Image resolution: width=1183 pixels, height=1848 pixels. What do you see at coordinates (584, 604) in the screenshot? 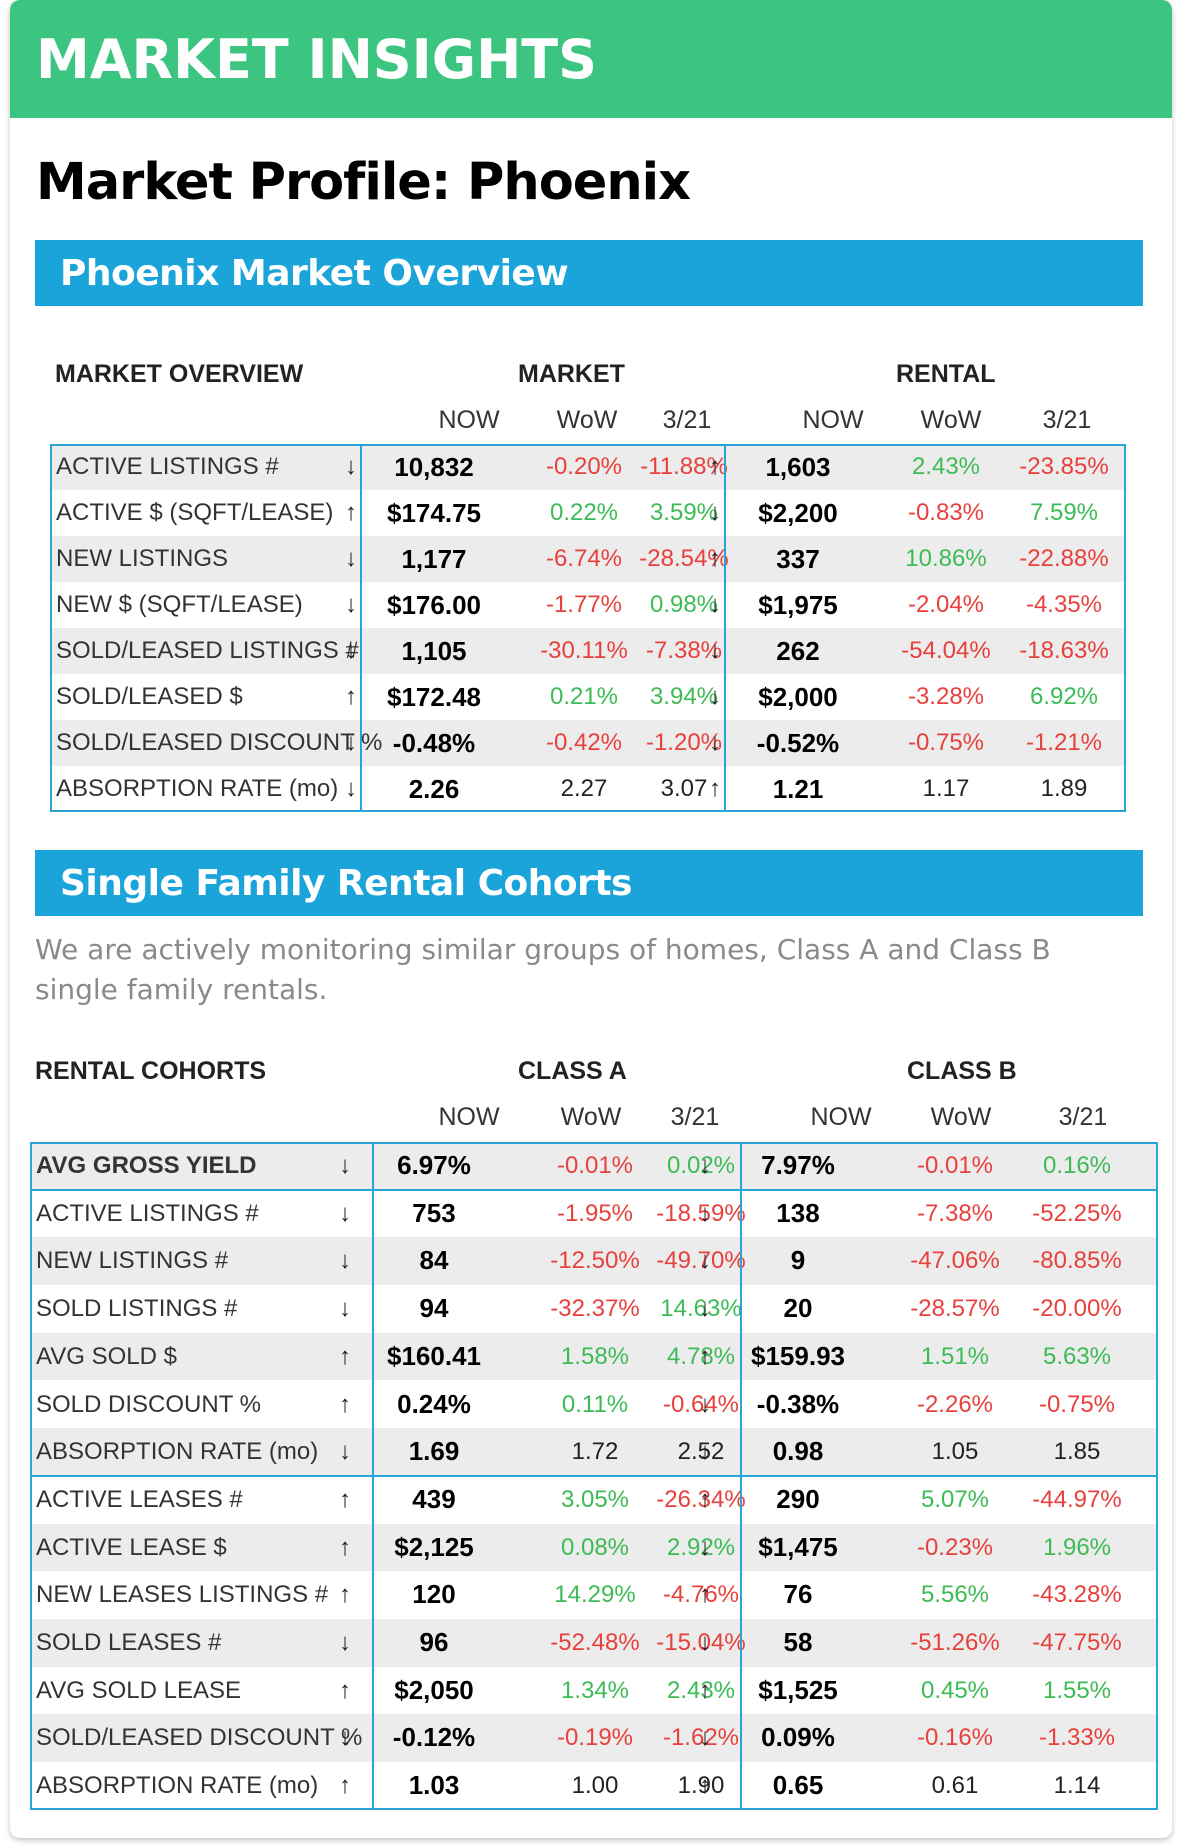
I see `value-wow: -1.77%` at bounding box center [584, 604].